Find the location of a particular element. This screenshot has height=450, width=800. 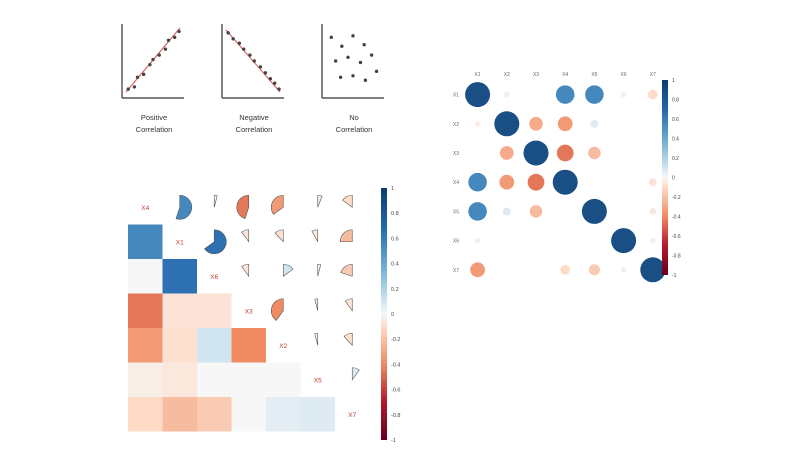

diagonal-label: X4 is located at coordinates (145, 208).